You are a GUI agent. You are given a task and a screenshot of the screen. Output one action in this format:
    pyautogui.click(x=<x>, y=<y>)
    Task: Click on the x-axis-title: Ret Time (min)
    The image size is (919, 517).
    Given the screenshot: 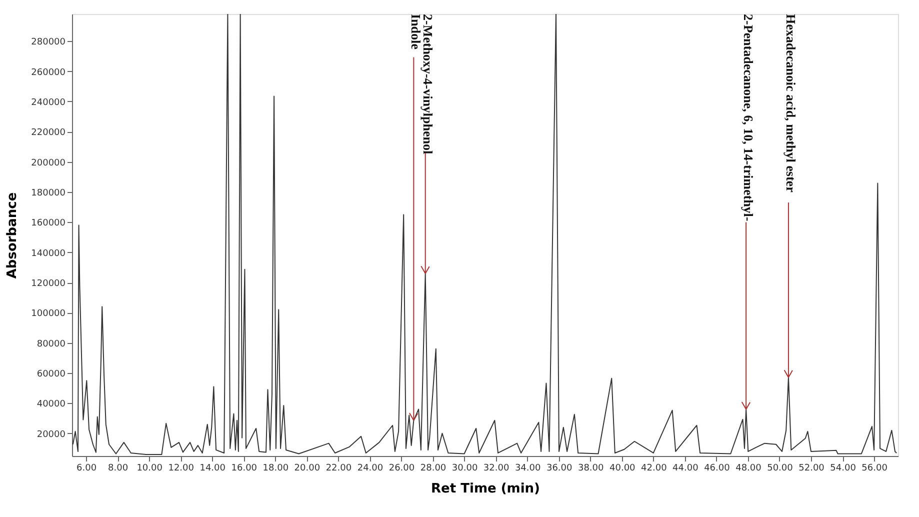 What is the action you would take?
    pyautogui.click(x=485, y=489)
    